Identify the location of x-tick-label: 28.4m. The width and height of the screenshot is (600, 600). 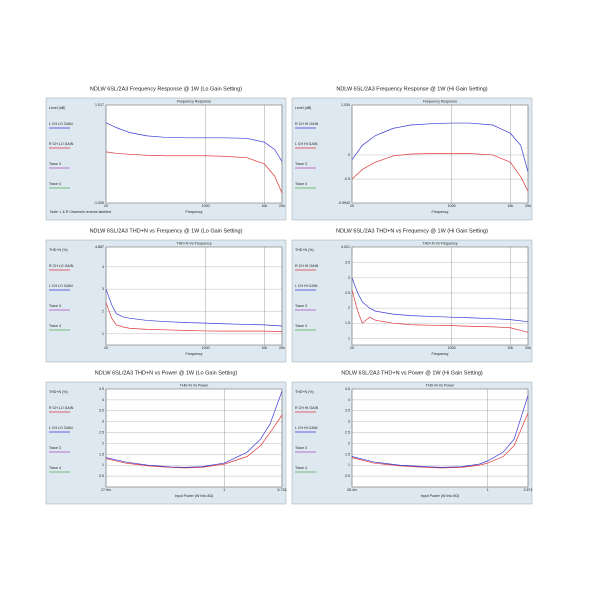
(352, 490).